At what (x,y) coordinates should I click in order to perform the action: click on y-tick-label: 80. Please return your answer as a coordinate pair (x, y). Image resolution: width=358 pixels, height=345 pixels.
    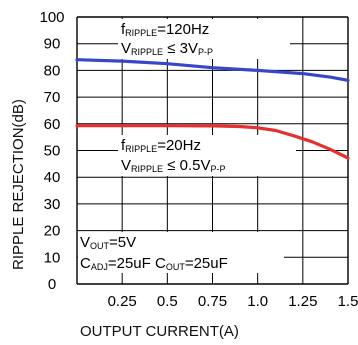
    Looking at the image, I should click on (52, 70).